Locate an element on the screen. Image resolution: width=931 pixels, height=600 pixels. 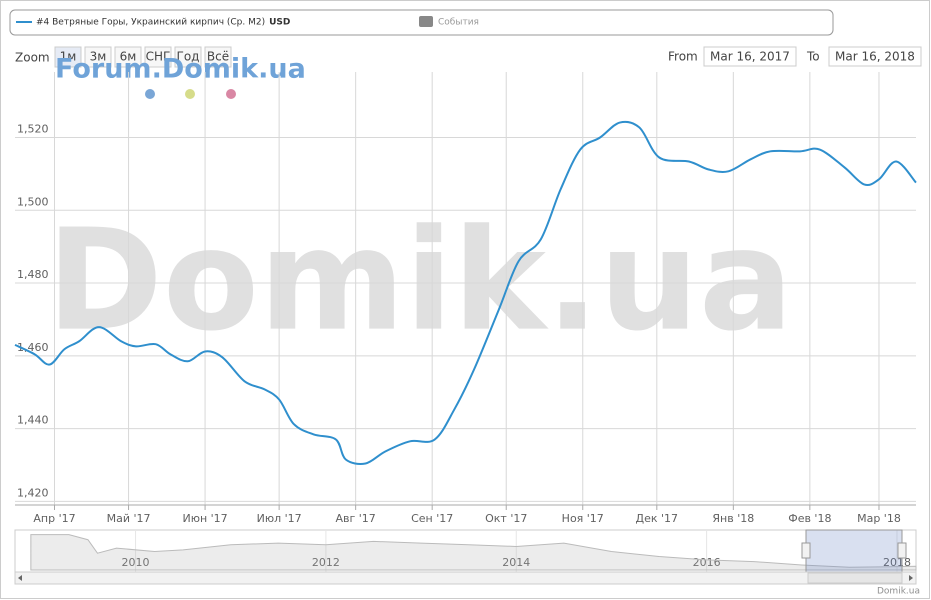
navigator-selection is located at coordinates (854, 551).